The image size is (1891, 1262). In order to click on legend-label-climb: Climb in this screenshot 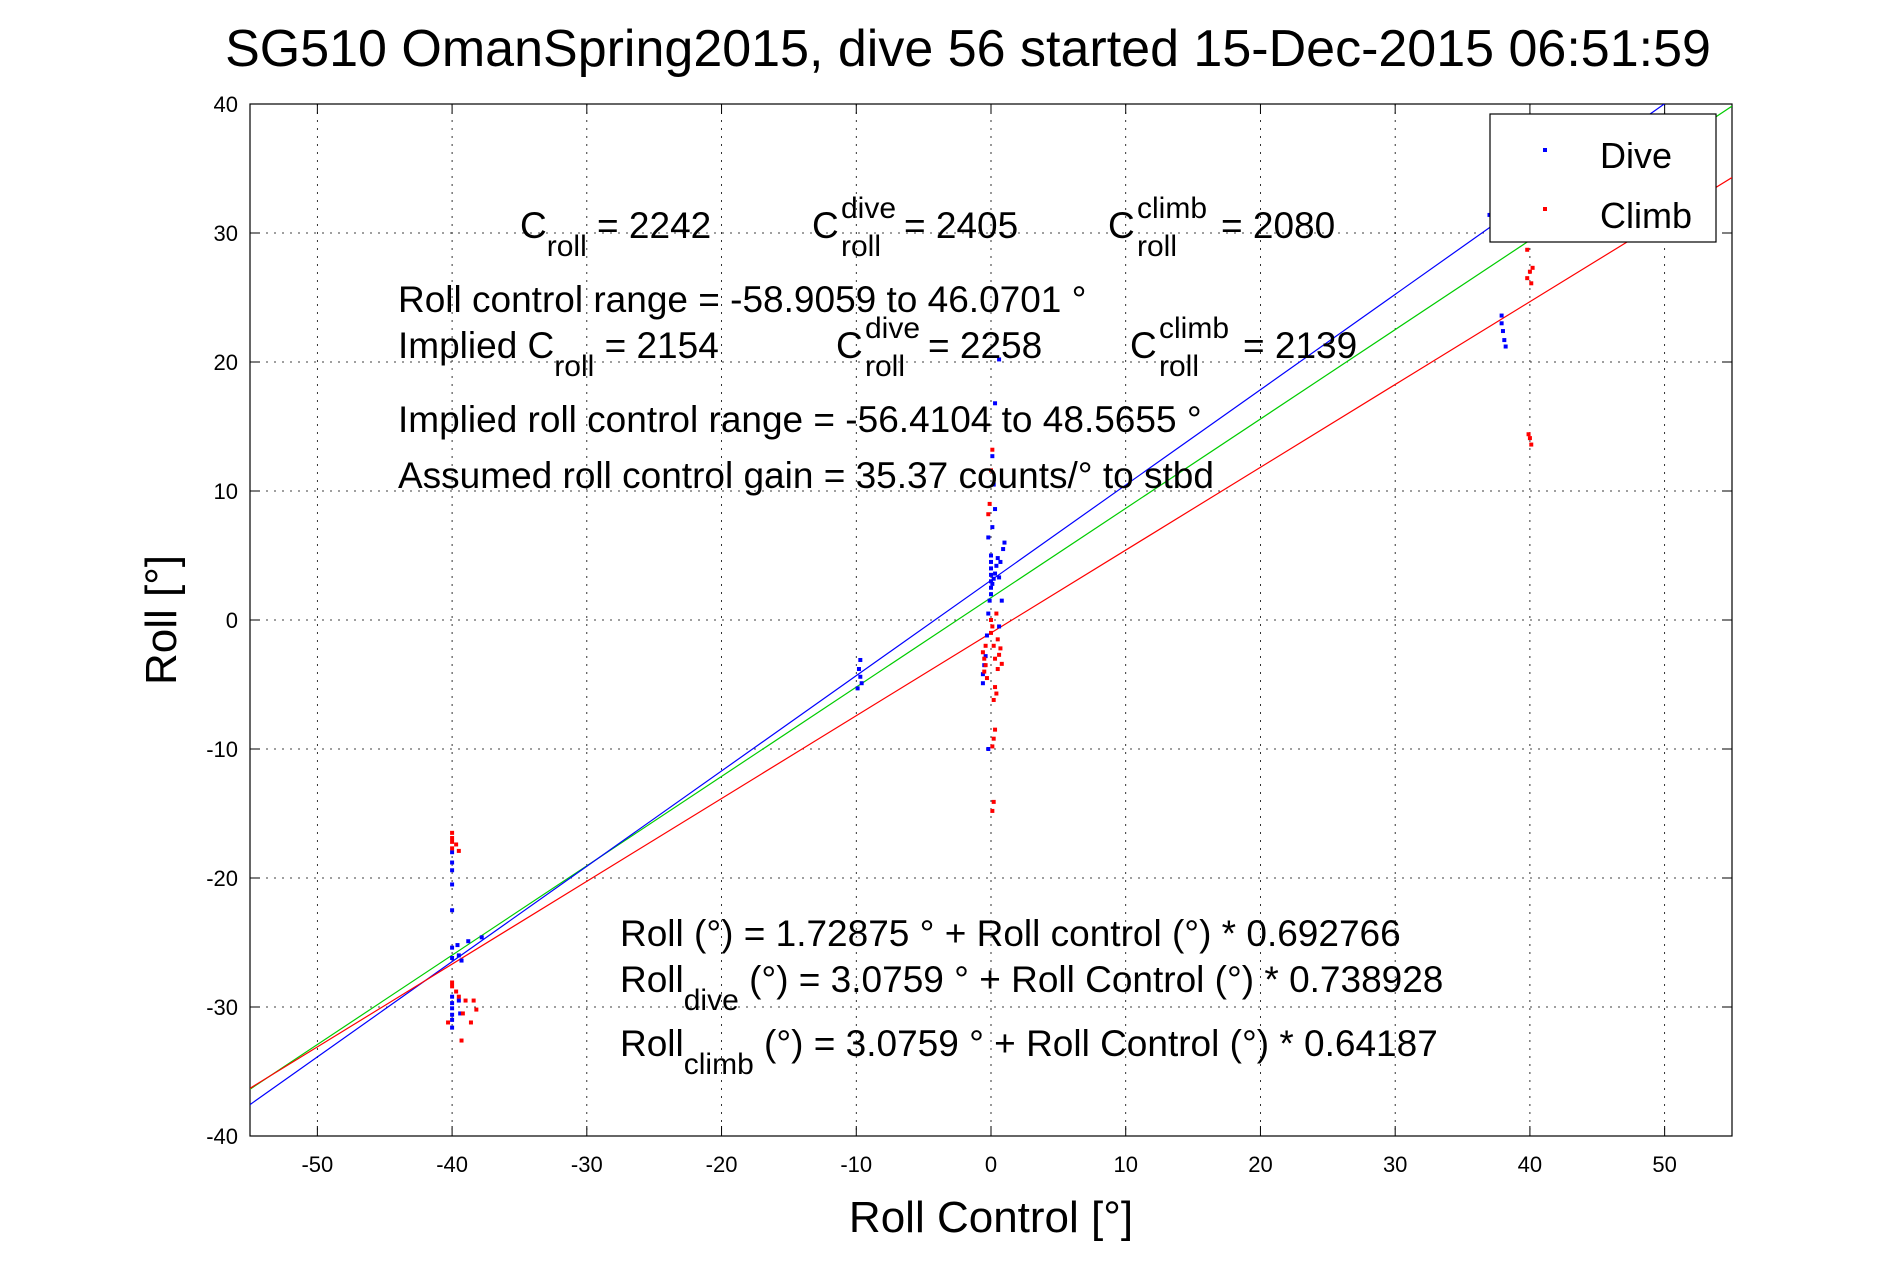, I will do `click(1646, 215)`.